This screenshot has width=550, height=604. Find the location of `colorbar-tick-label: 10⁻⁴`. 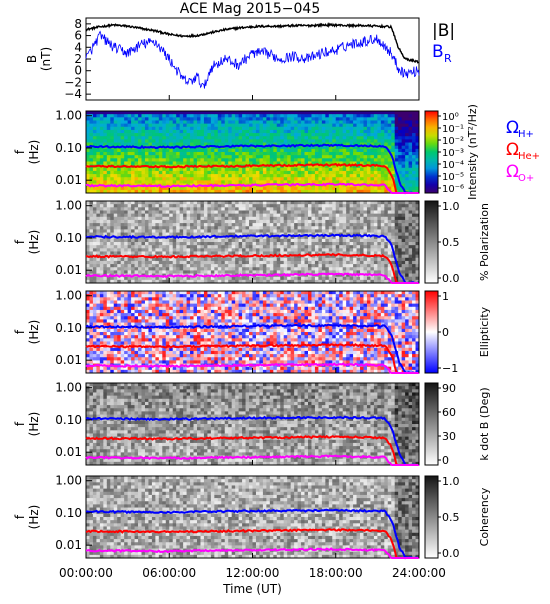

colorbar-tick-label: 10⁻⁴ is located at coordinates (453, 165).